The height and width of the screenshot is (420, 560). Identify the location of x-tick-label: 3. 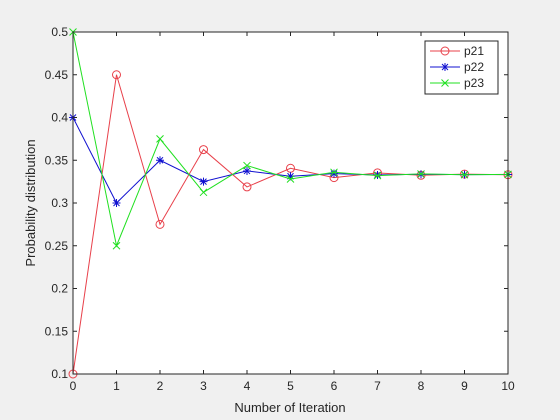
(203, 386).